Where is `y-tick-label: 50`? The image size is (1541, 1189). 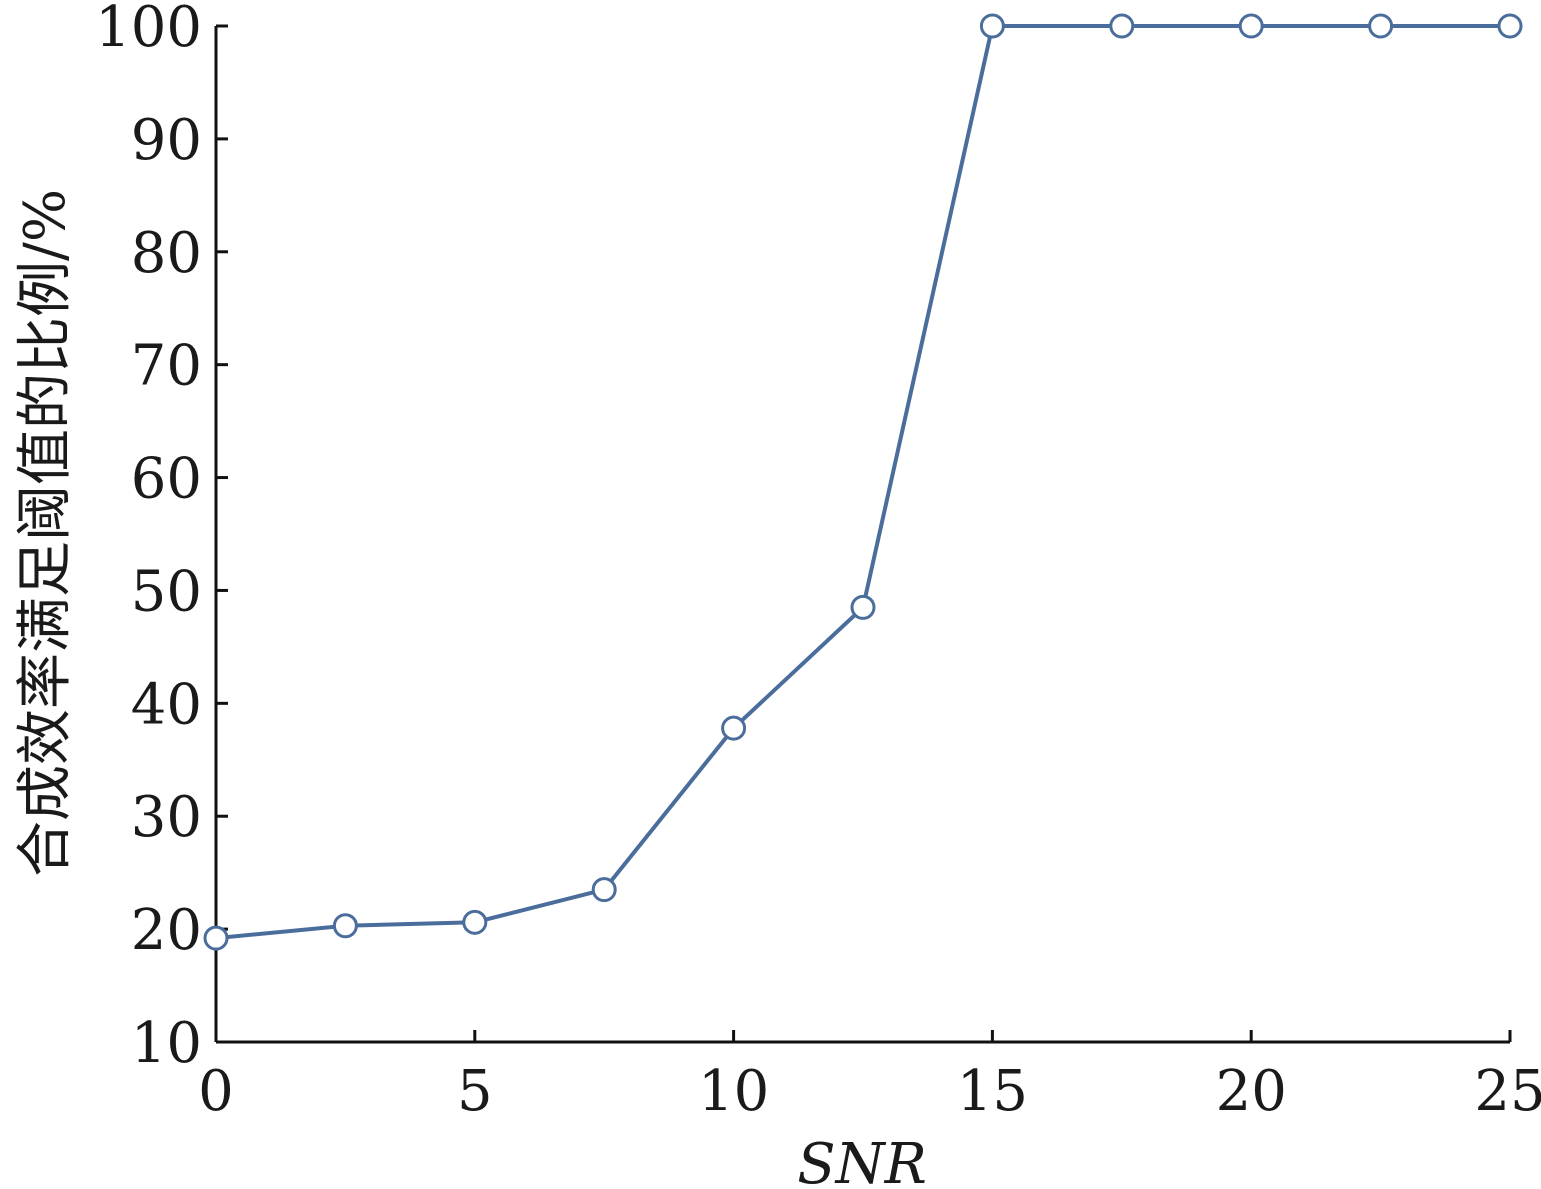
y-tick-label: 50 is located at coordinates (166, 591).